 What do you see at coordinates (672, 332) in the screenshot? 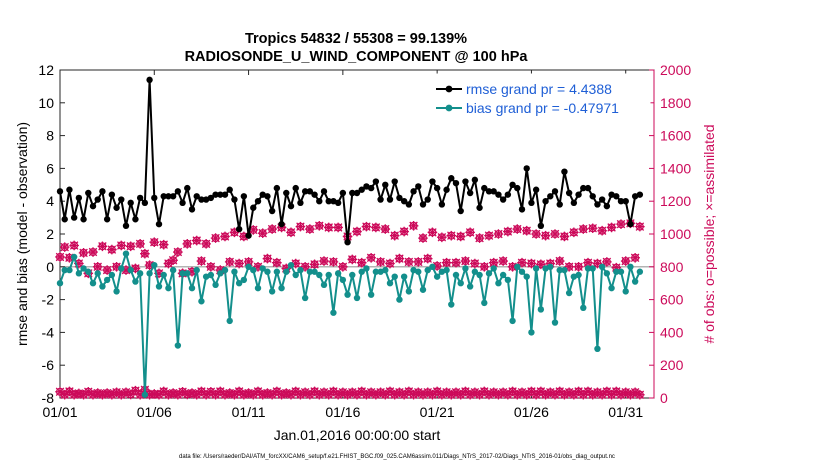
I see `y-tick-label-right: 400` at bounding box center [672, 332].